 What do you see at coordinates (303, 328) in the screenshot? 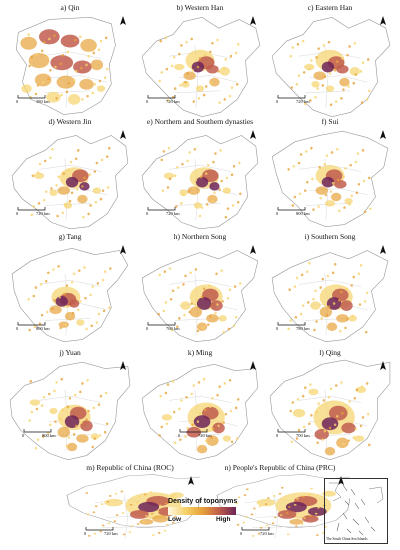
I see `scale-distance-label: 780 km` at bounding box center [303, 328].